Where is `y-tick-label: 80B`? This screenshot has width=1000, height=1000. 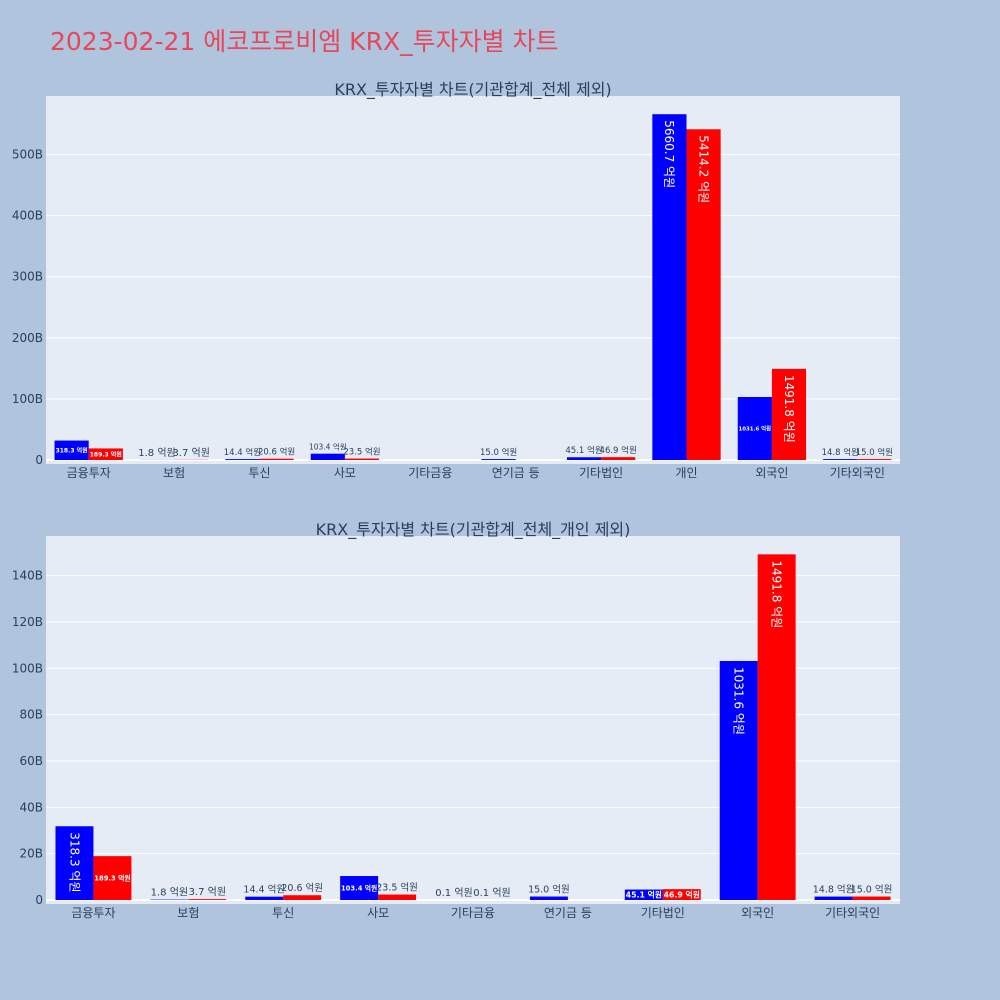
y-tick-label: 80B is located at coordinates (31, 715).